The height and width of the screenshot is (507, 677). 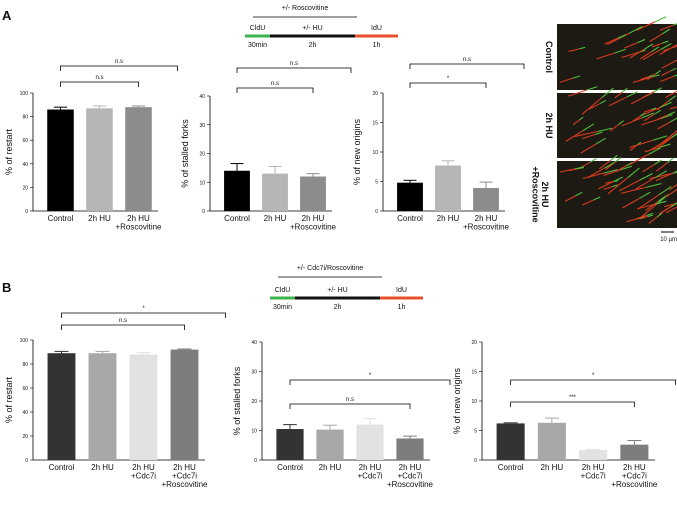 What do you see at coordinates (330, 268) in the screenshot?
I see `schematic-title: +/- Cdc7i/Roscovitine` at bounding box center [330, 268].